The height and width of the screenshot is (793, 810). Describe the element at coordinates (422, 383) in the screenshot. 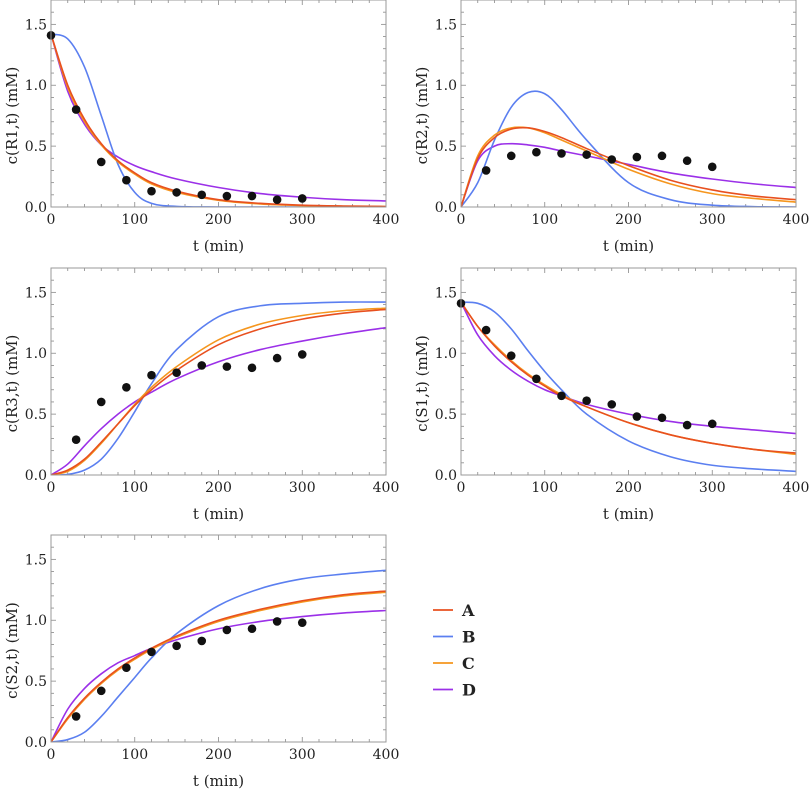

I see `y-axis-label: c(S1,t) (mM)` at that location.